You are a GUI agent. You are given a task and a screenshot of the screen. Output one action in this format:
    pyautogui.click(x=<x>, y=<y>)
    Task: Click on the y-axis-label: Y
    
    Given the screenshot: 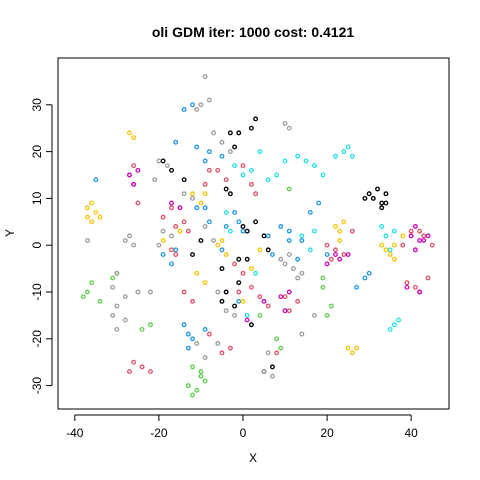 What is the action you would take?
    pyautogui.click(x=10, y=233)
    